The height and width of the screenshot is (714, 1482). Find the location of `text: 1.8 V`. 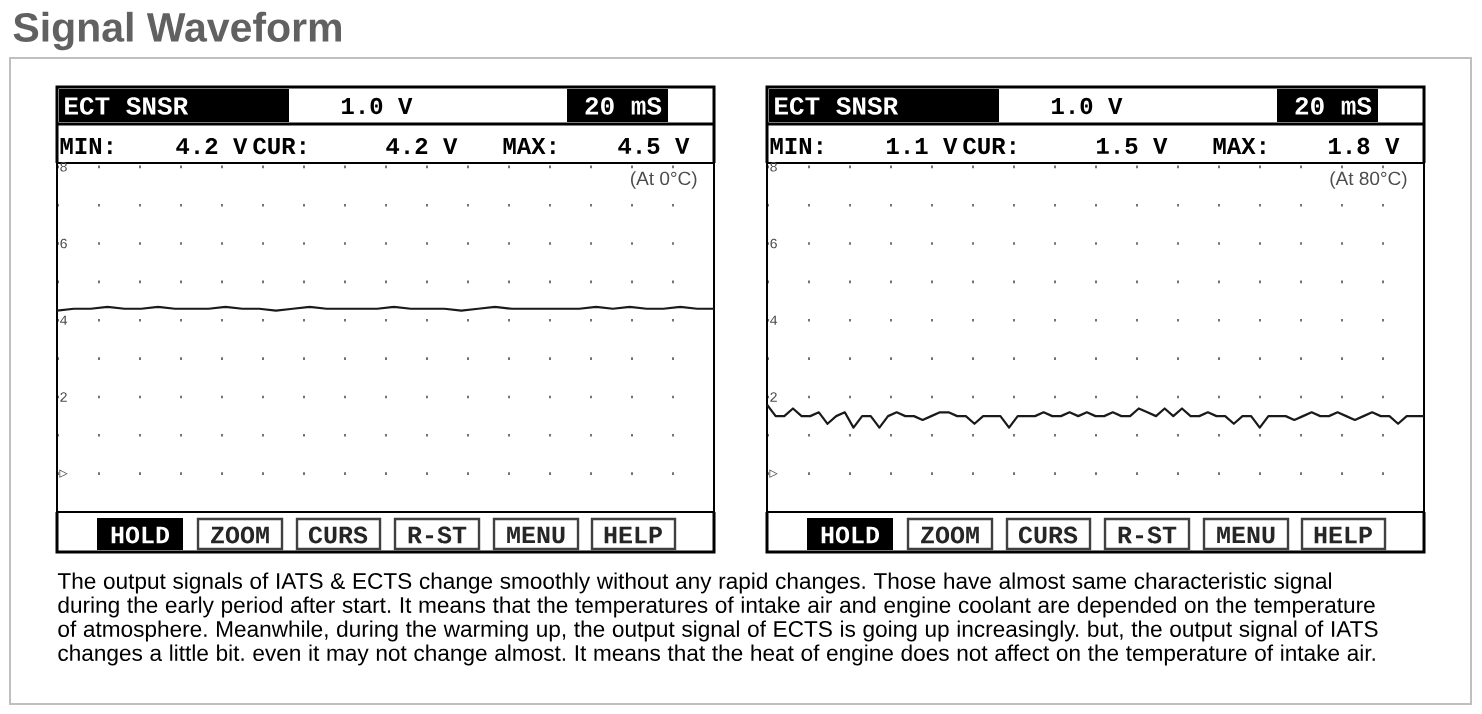

text: 1.8 V is located at coordinates (1364, 146).